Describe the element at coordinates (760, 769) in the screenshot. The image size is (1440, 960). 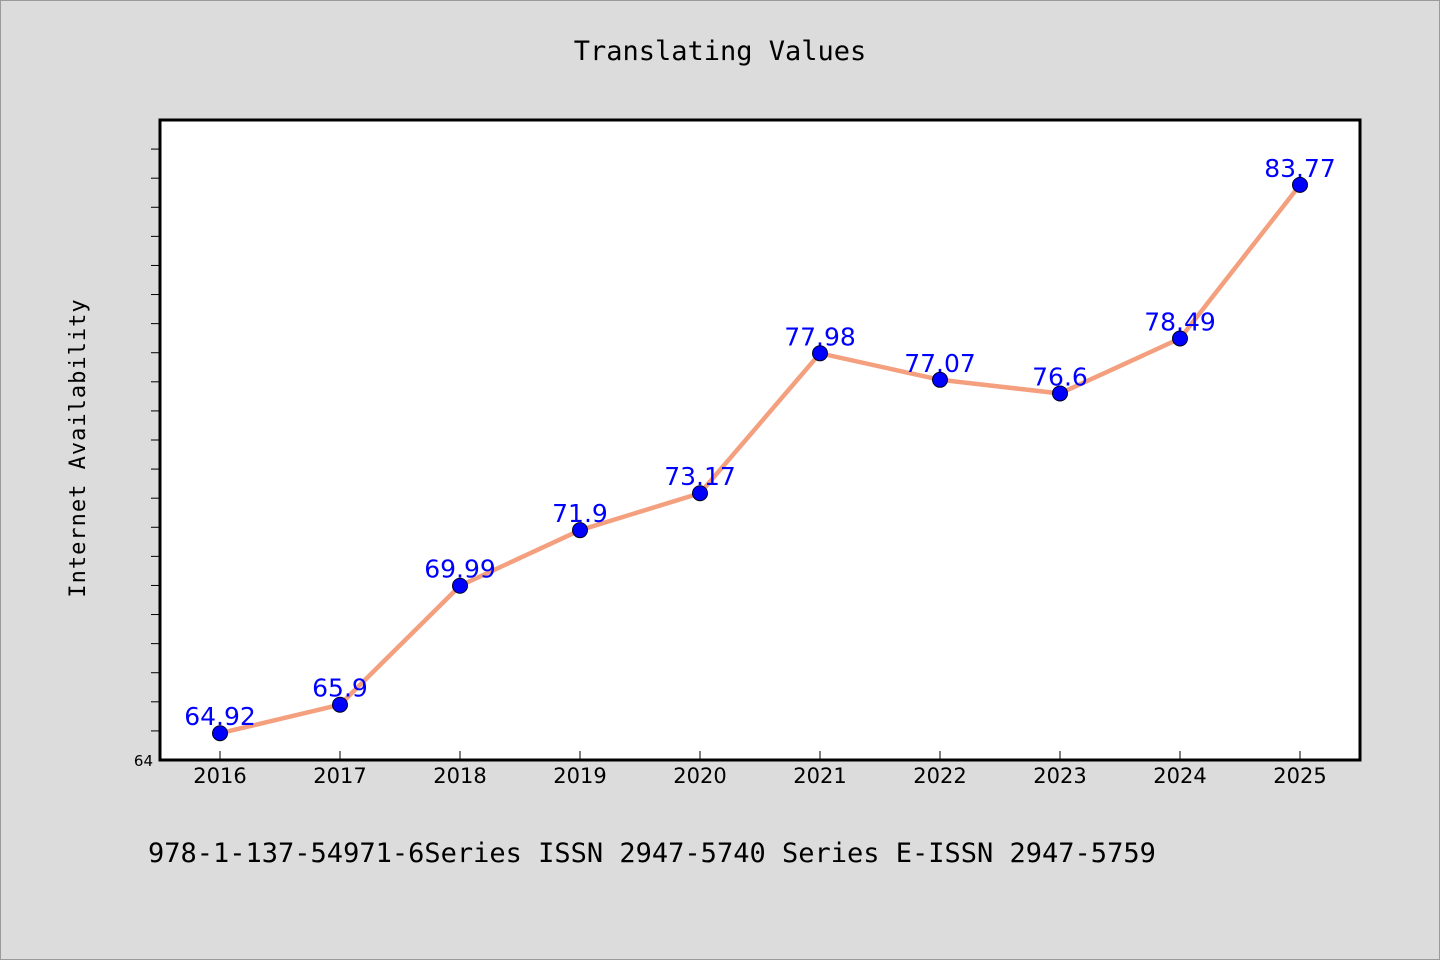
I see `x-axis-ticks: 2016 2017 2018 2019 2020 2021 2022 2023 2024 2025` at that location.